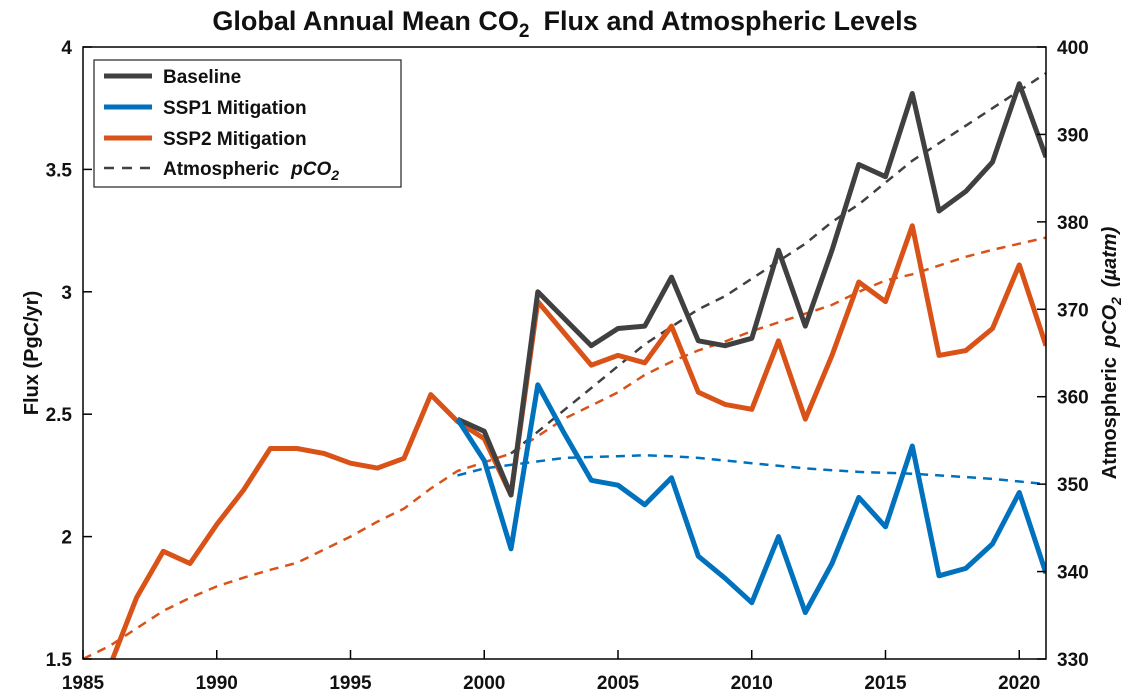  What do you see at coordinates (32, 353) in the screenshot?
I see `y-axis-label: Flux (PgC/yr)` at bounding box center [32, 353].